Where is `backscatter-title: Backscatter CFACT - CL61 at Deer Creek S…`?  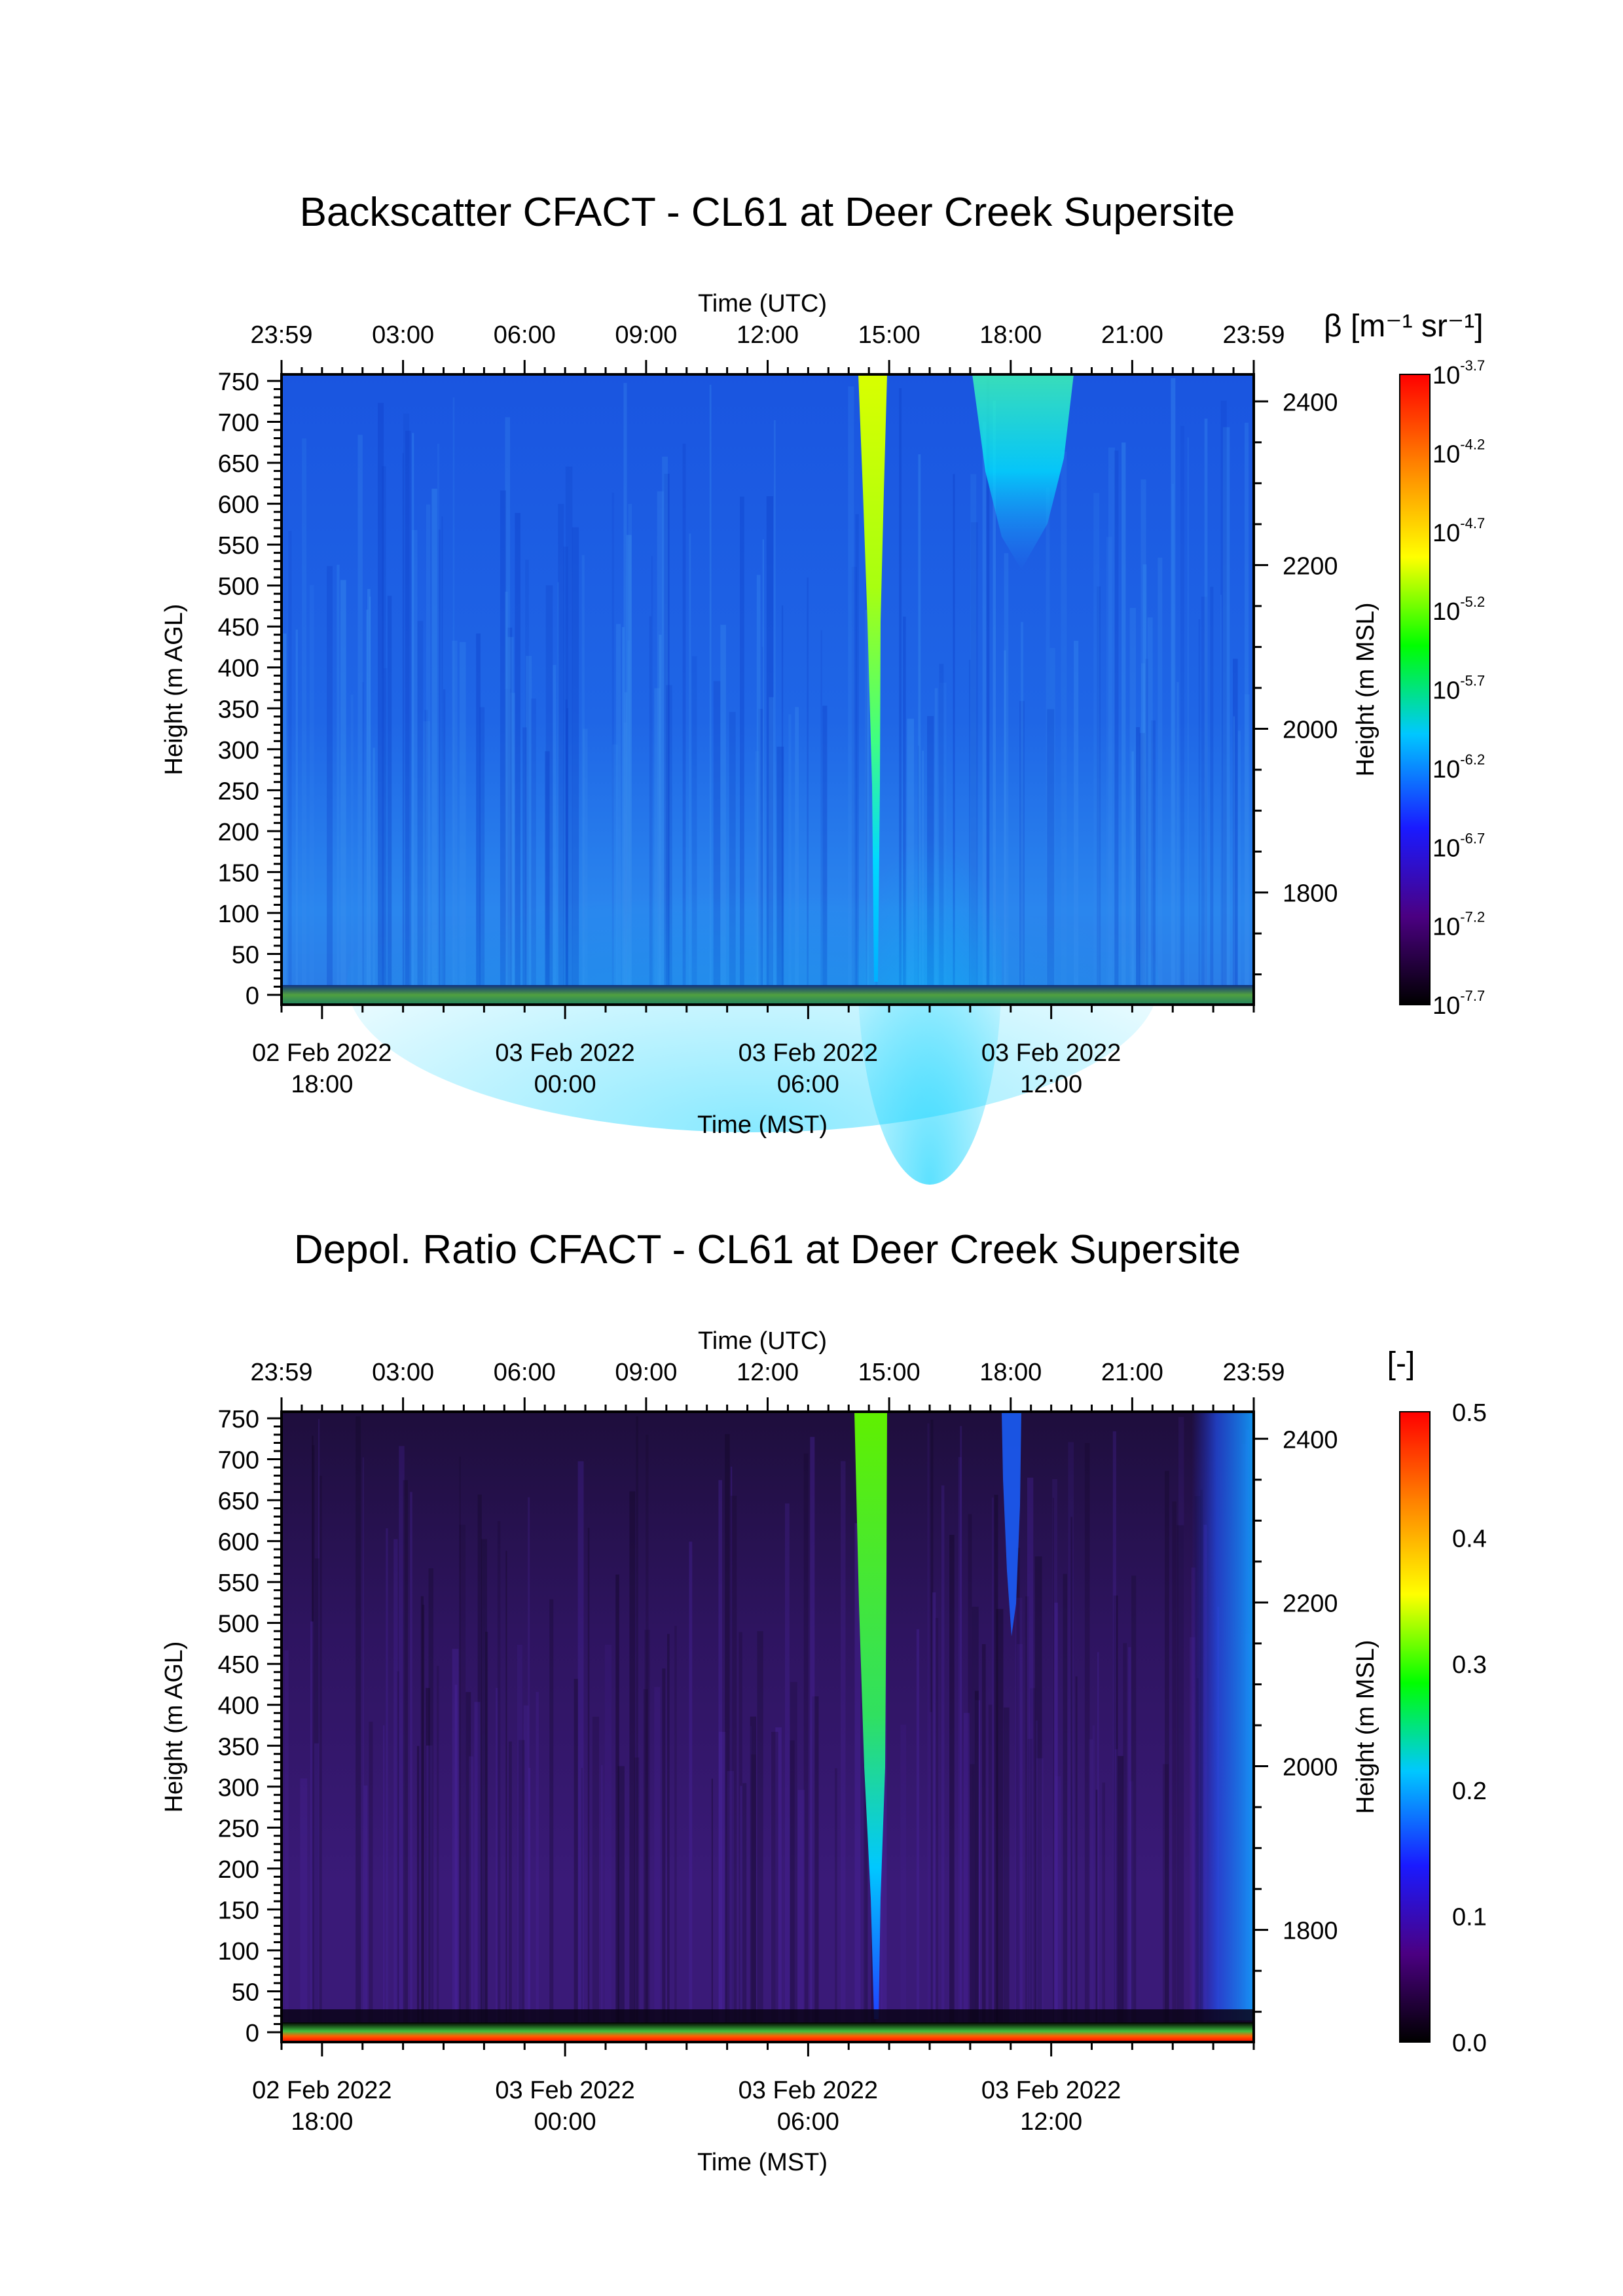 backscatter-title: Backscatter CFACT - CL61 at Deer Creek S… is located at coordinates (767, 212).